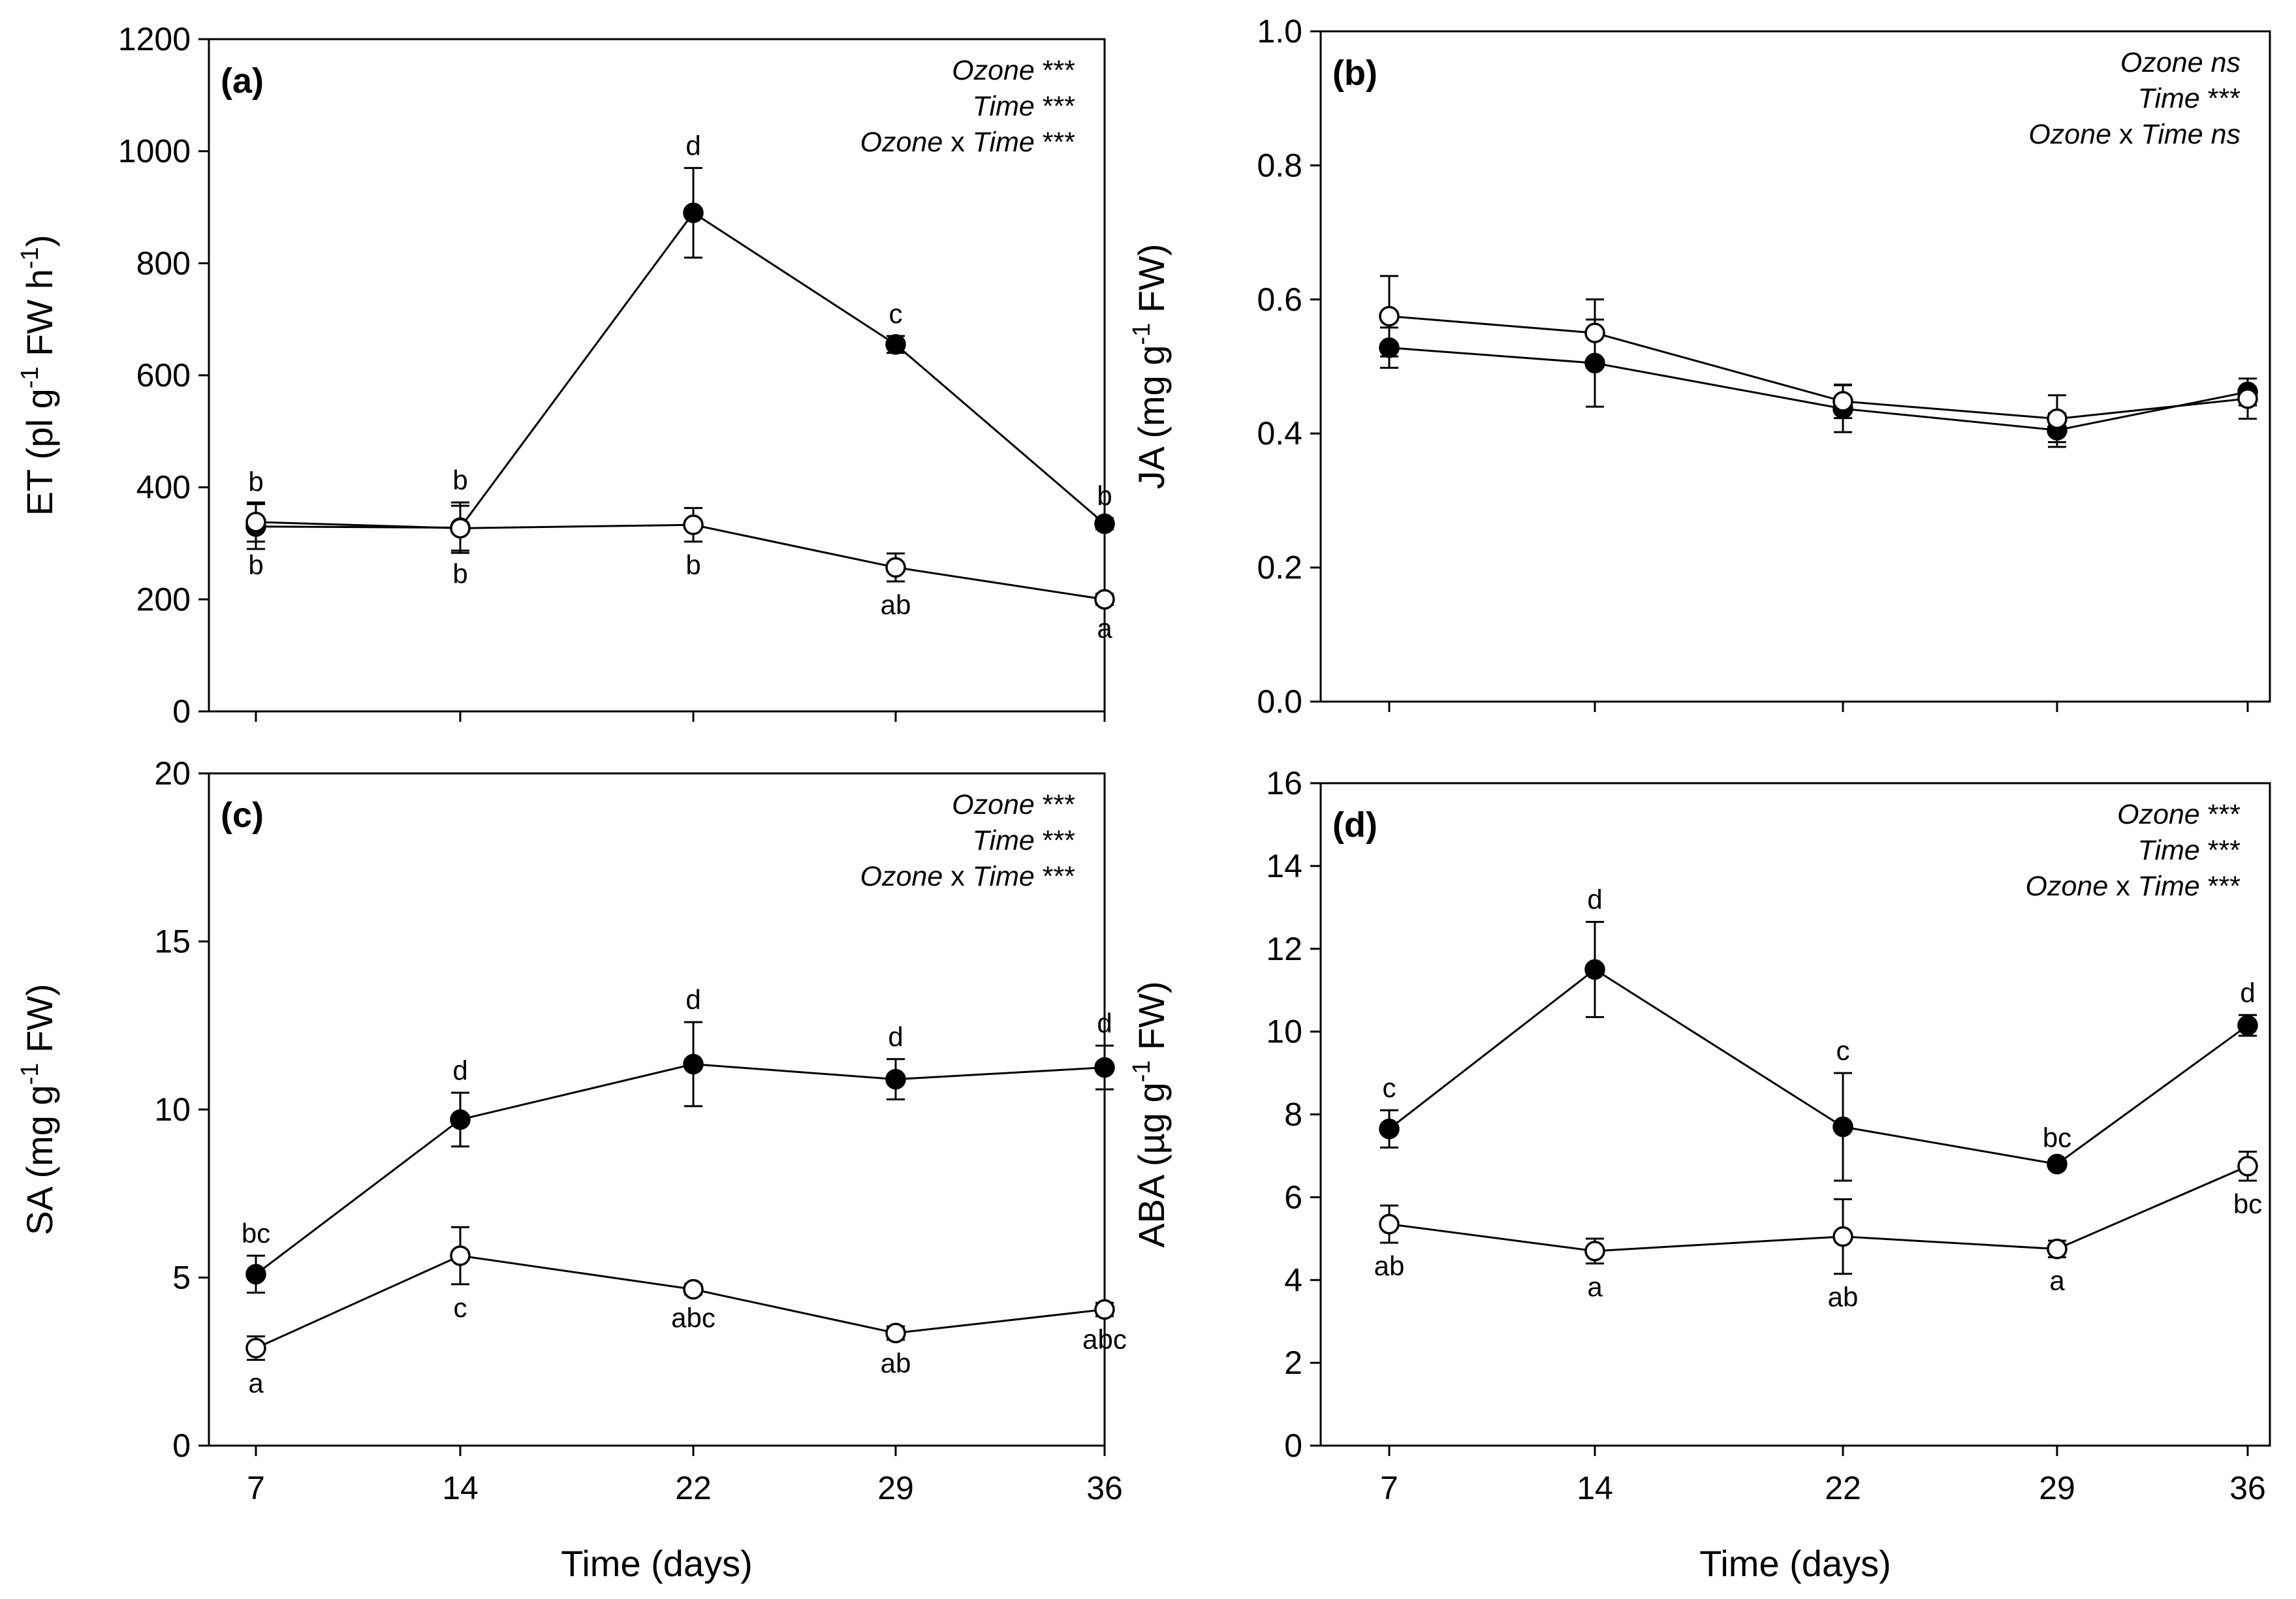  I want to click on y-tick-label: 0.2, so click(1279, 568).